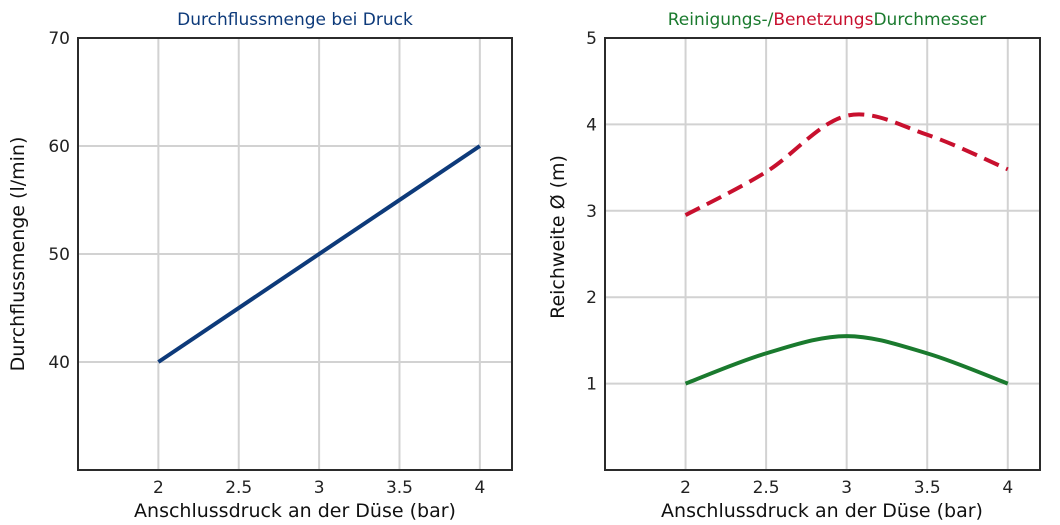 The height and width of the screenshot is (525, 1060). What do you see at coordinates (1007, 488) in the screenshot?
I see `diameter-x-tick-label: 4` at bounding box center [1007, 488].